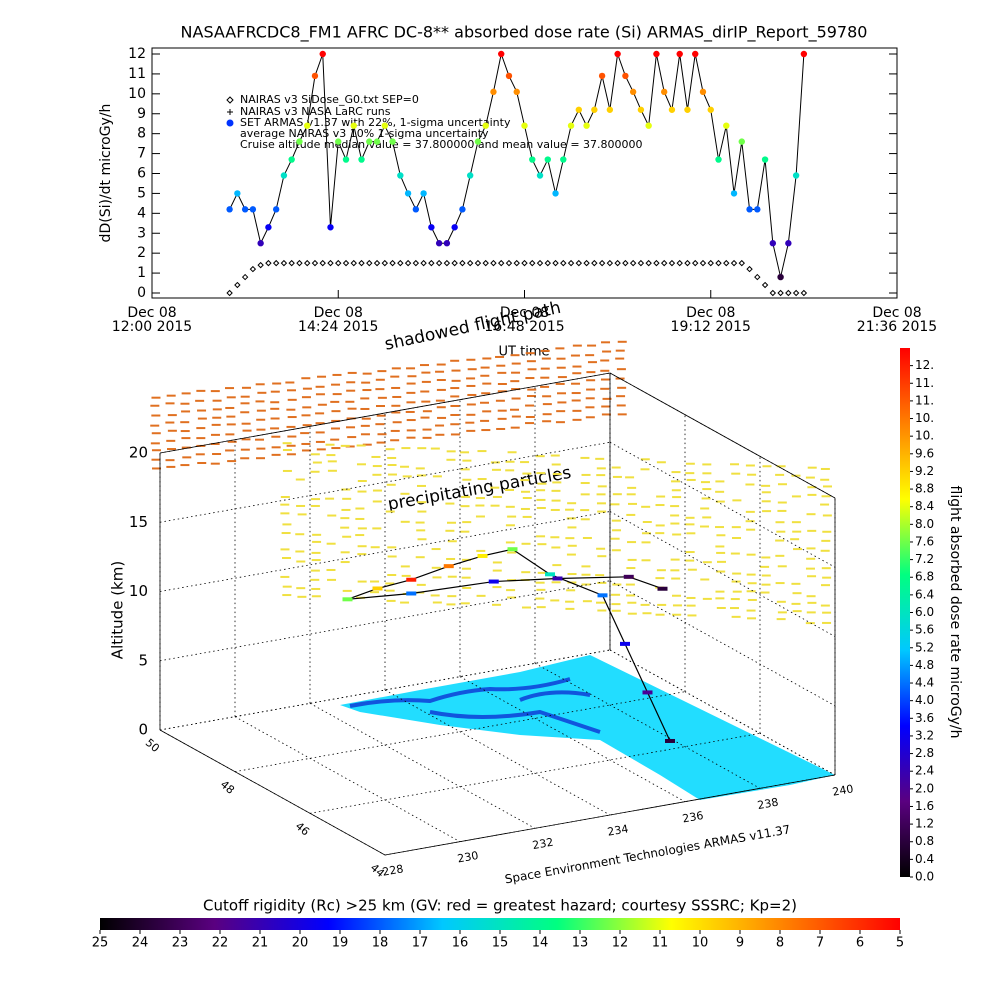 The height and width of the screenshot is (1000, 1000). I want to click on flight-path, so click(509, 645).